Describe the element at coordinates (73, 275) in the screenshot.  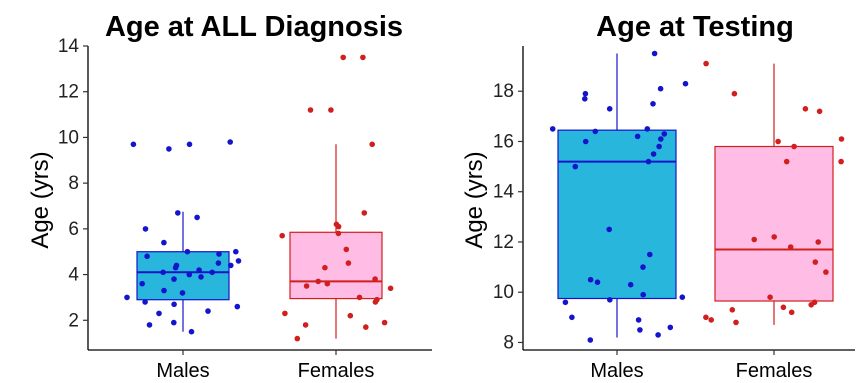
I see `y-tick-label: 4` at that location.